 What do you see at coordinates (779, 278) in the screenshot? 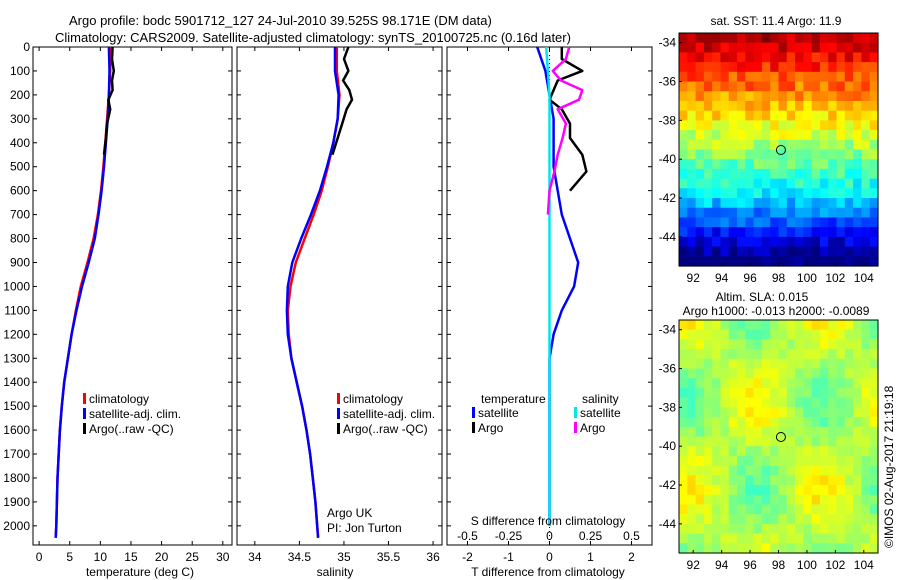
I see `sst-map-xtick-label: 98` at bounding box center [779, 278].